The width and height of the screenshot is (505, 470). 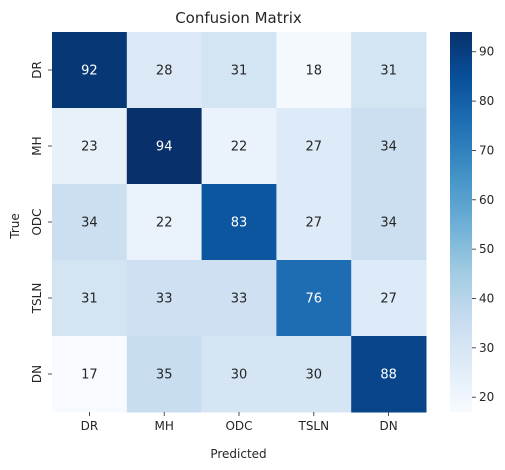 I want to click on colorbar-tick-label: 70, so click(x=486, y=150).